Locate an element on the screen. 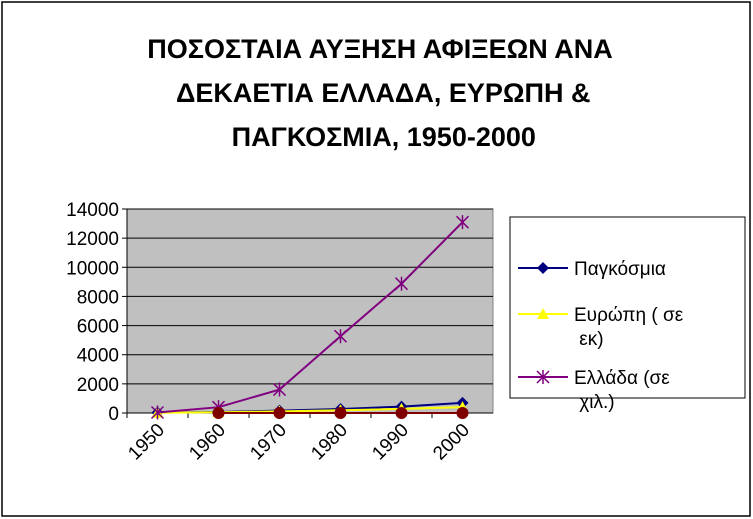 This screenshot has width=753, height=519. legend-box is located at coordinates (627, 307).